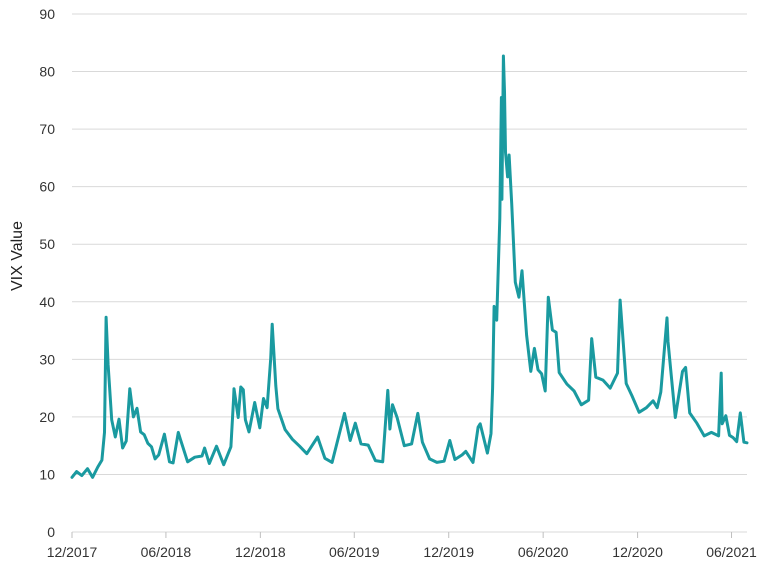 The image size is (777, 578). I want to click on y-tick-label: 10, so click(47, 474).